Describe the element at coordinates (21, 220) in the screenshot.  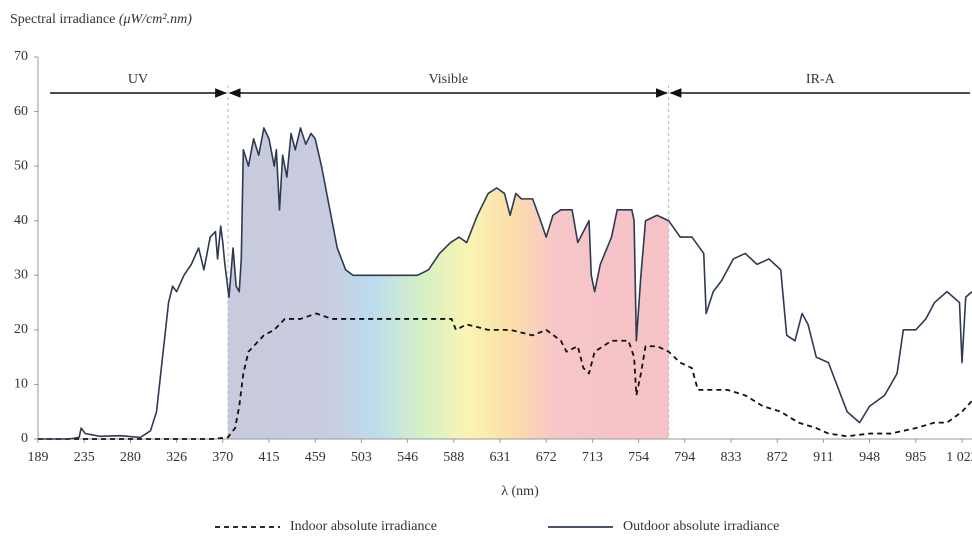
I see `y-tick-label: 40` at that location.